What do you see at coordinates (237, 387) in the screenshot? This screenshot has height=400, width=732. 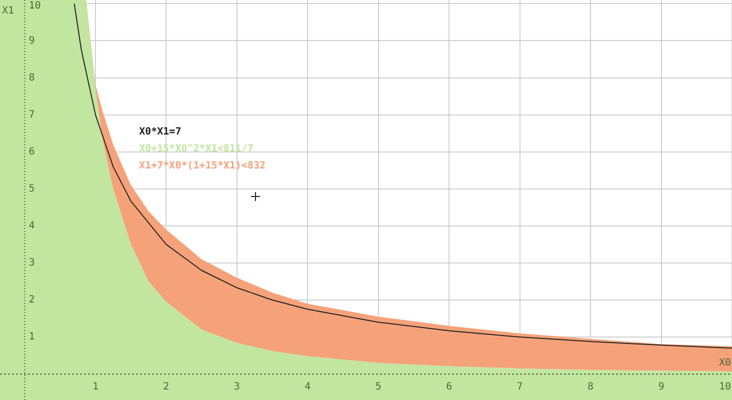 I see `x-tick-label: 3` at bounding box center [237, 387].